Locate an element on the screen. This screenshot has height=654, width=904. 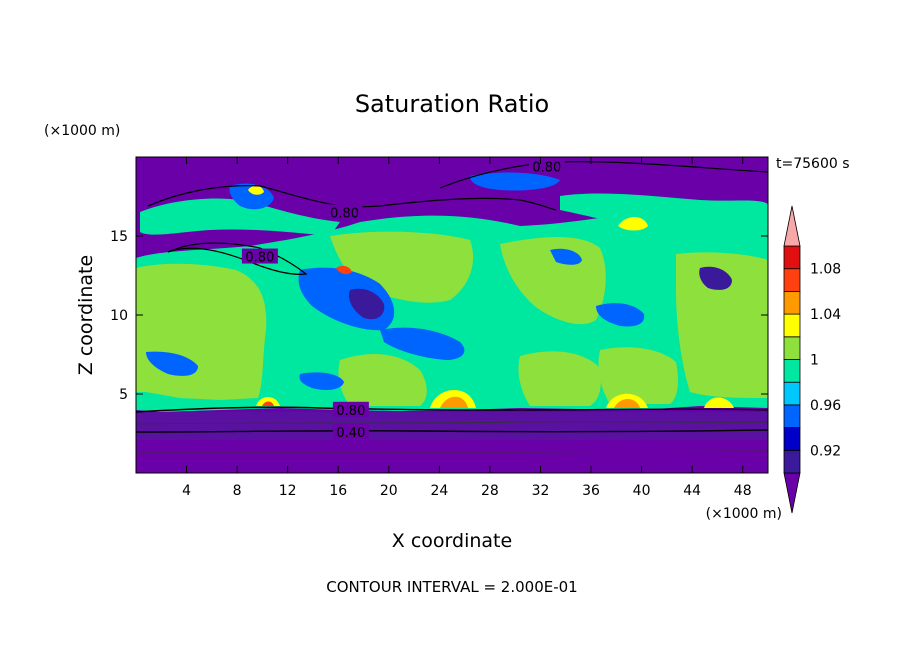
warm-spot-2-core is located at coordinates (627, 403).